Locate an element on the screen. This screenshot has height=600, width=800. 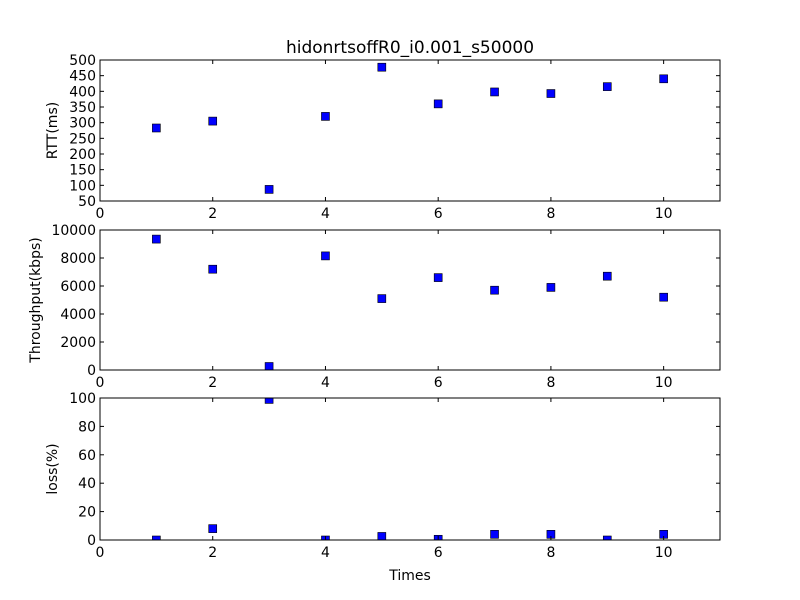
throughput-xtick-label: 4 is located at coordinates (325, 383).